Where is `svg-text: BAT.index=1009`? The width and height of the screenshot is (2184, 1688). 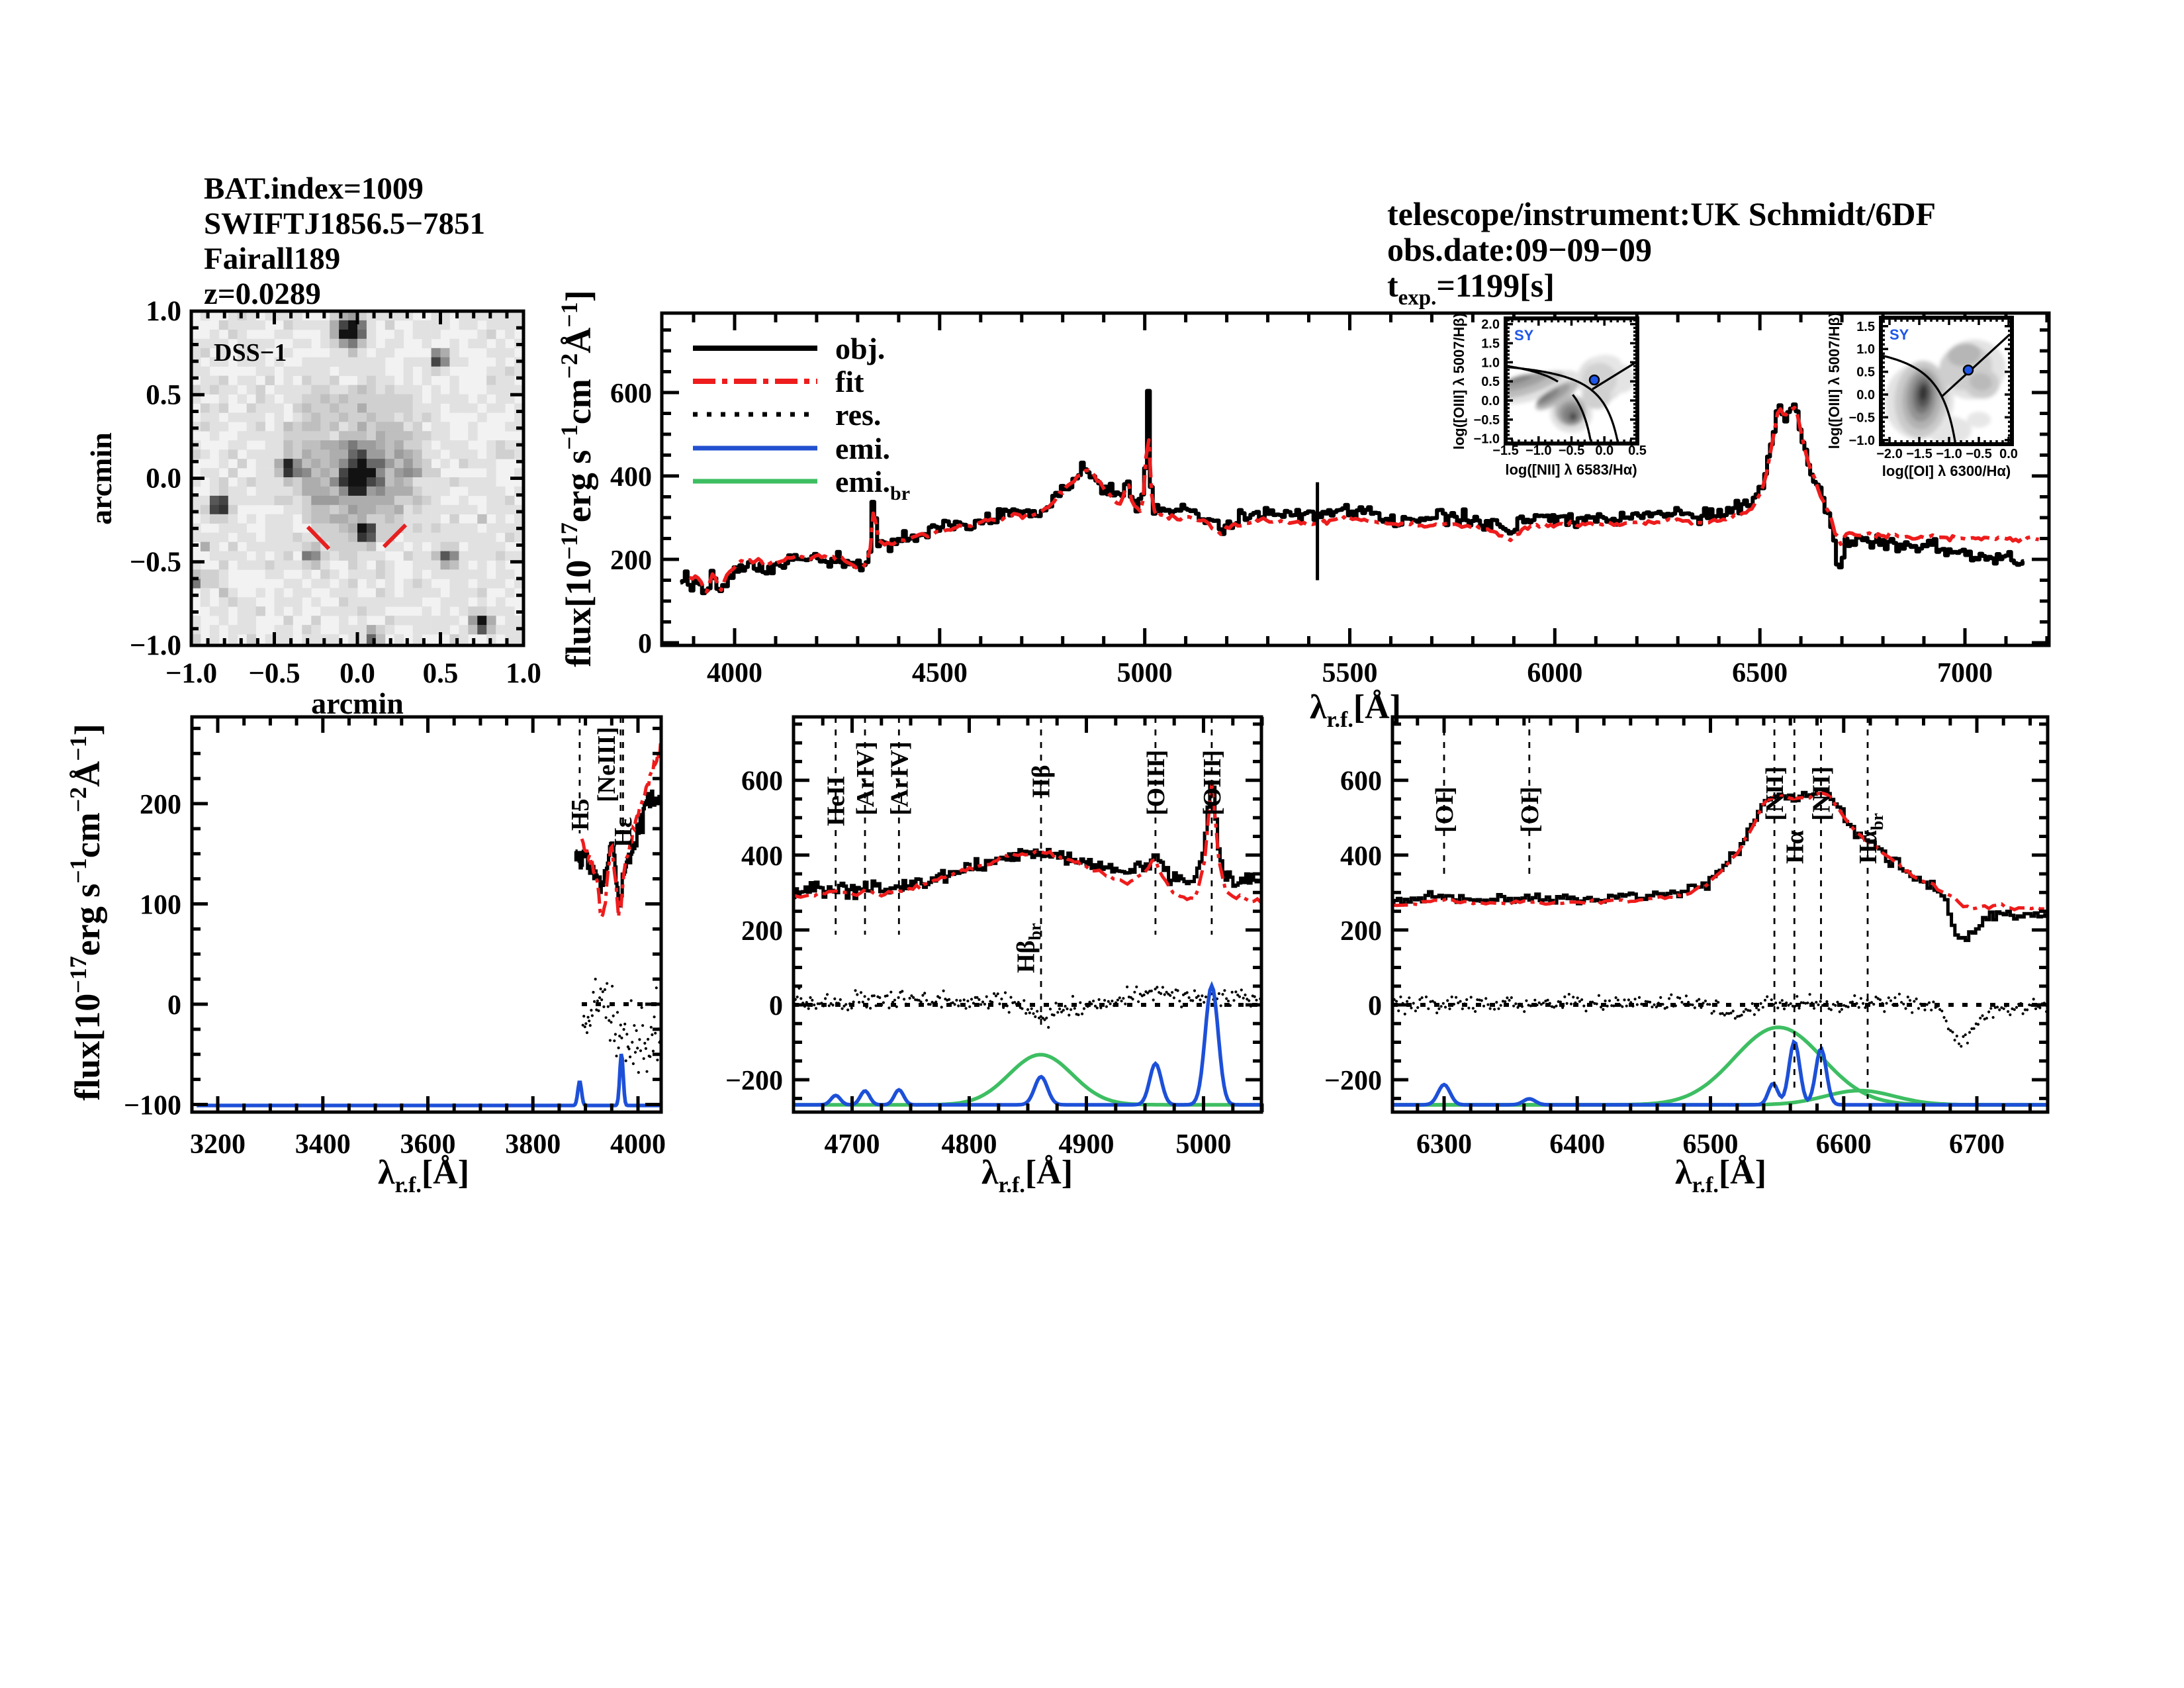 svg-text: BAT.index=1009 is located at coordinates (314, 188).